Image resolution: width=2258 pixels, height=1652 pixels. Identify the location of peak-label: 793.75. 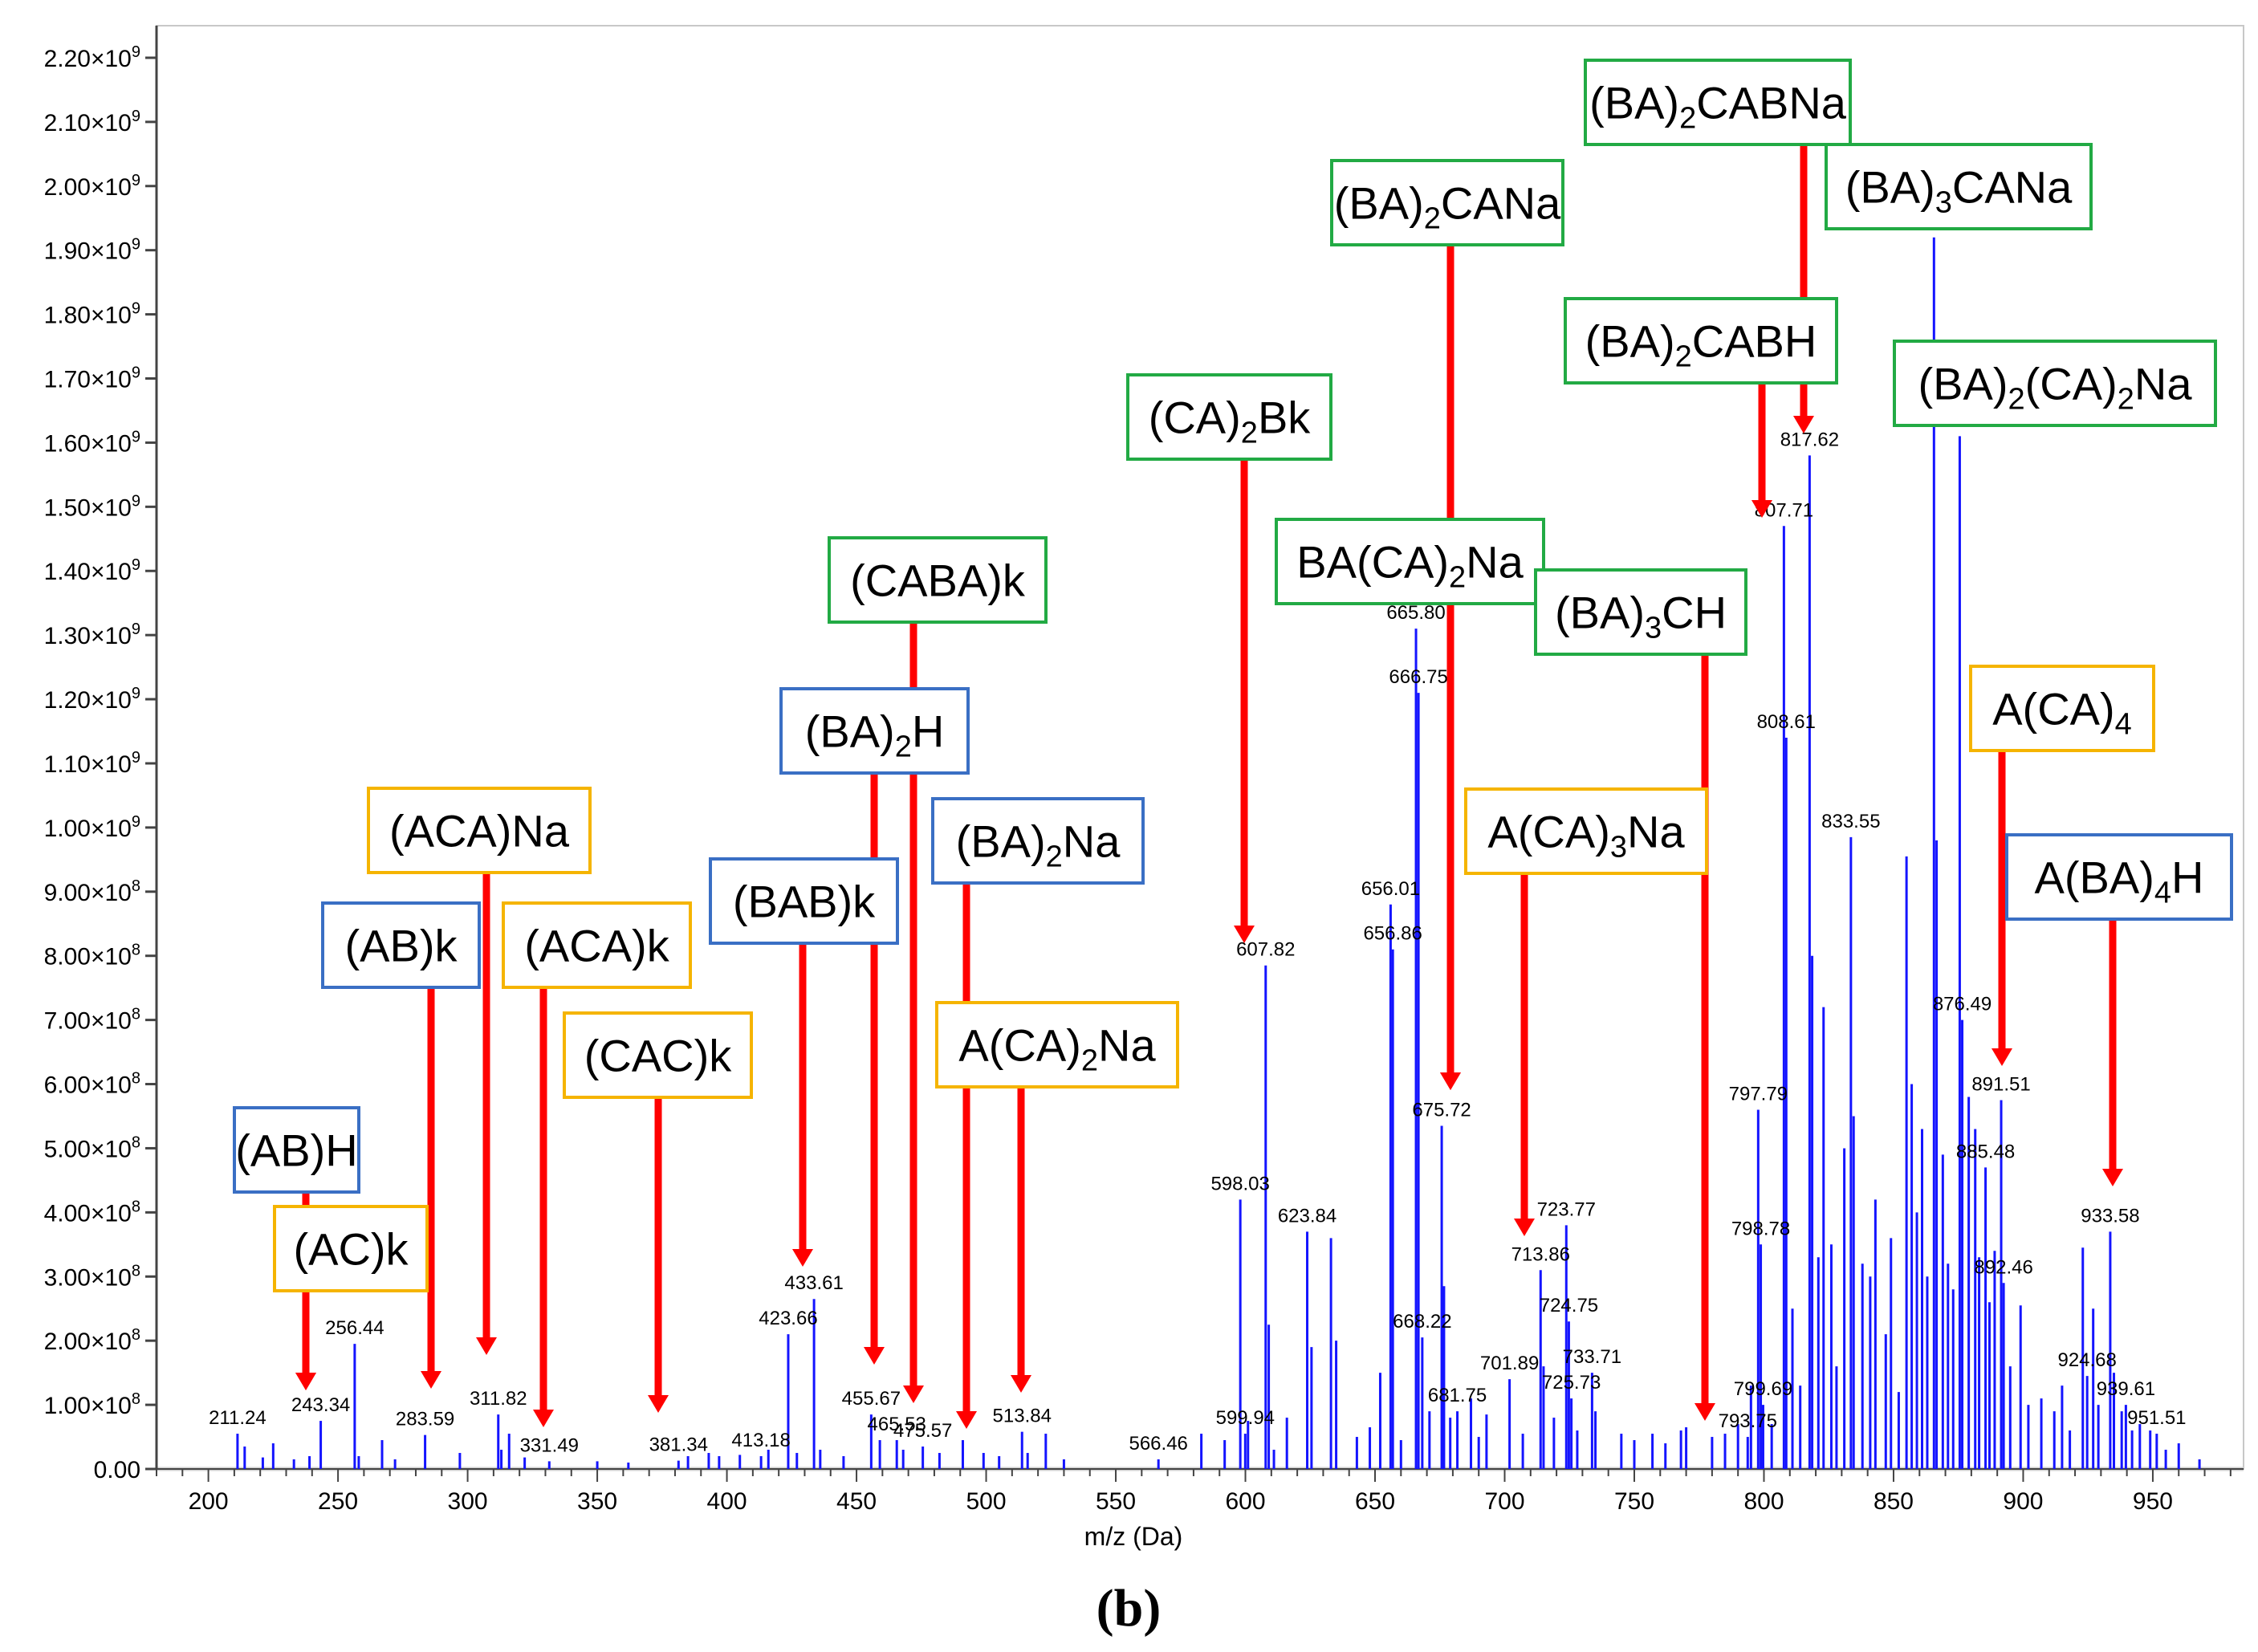
(1748, 1421).